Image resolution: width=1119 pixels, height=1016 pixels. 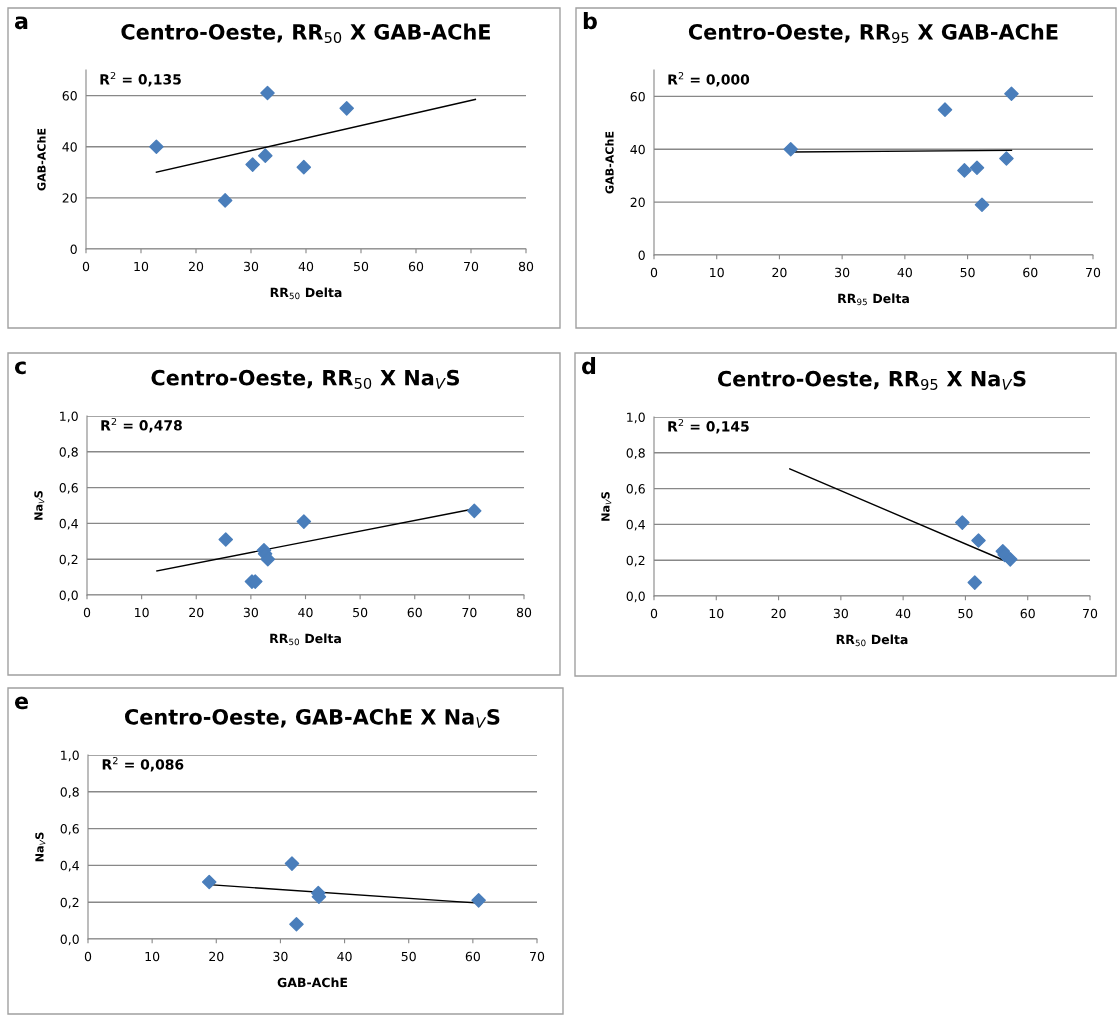 What do you see at coordinates (709, 79) in the screenshot?
I see `annotation: R$^{2}$ = 0,000` at bounding box center [709, 79].